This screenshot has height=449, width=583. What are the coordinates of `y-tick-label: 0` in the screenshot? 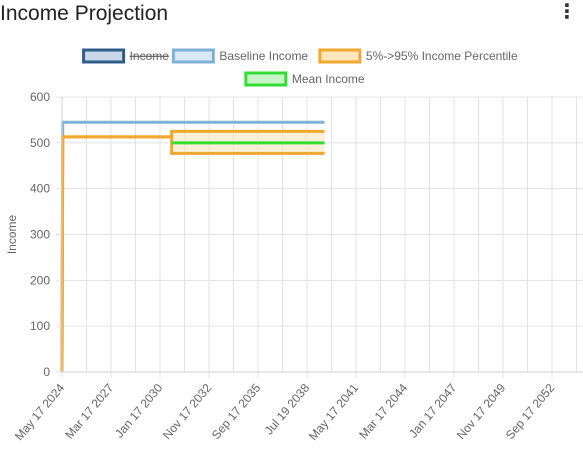 It's located at (46, 372).